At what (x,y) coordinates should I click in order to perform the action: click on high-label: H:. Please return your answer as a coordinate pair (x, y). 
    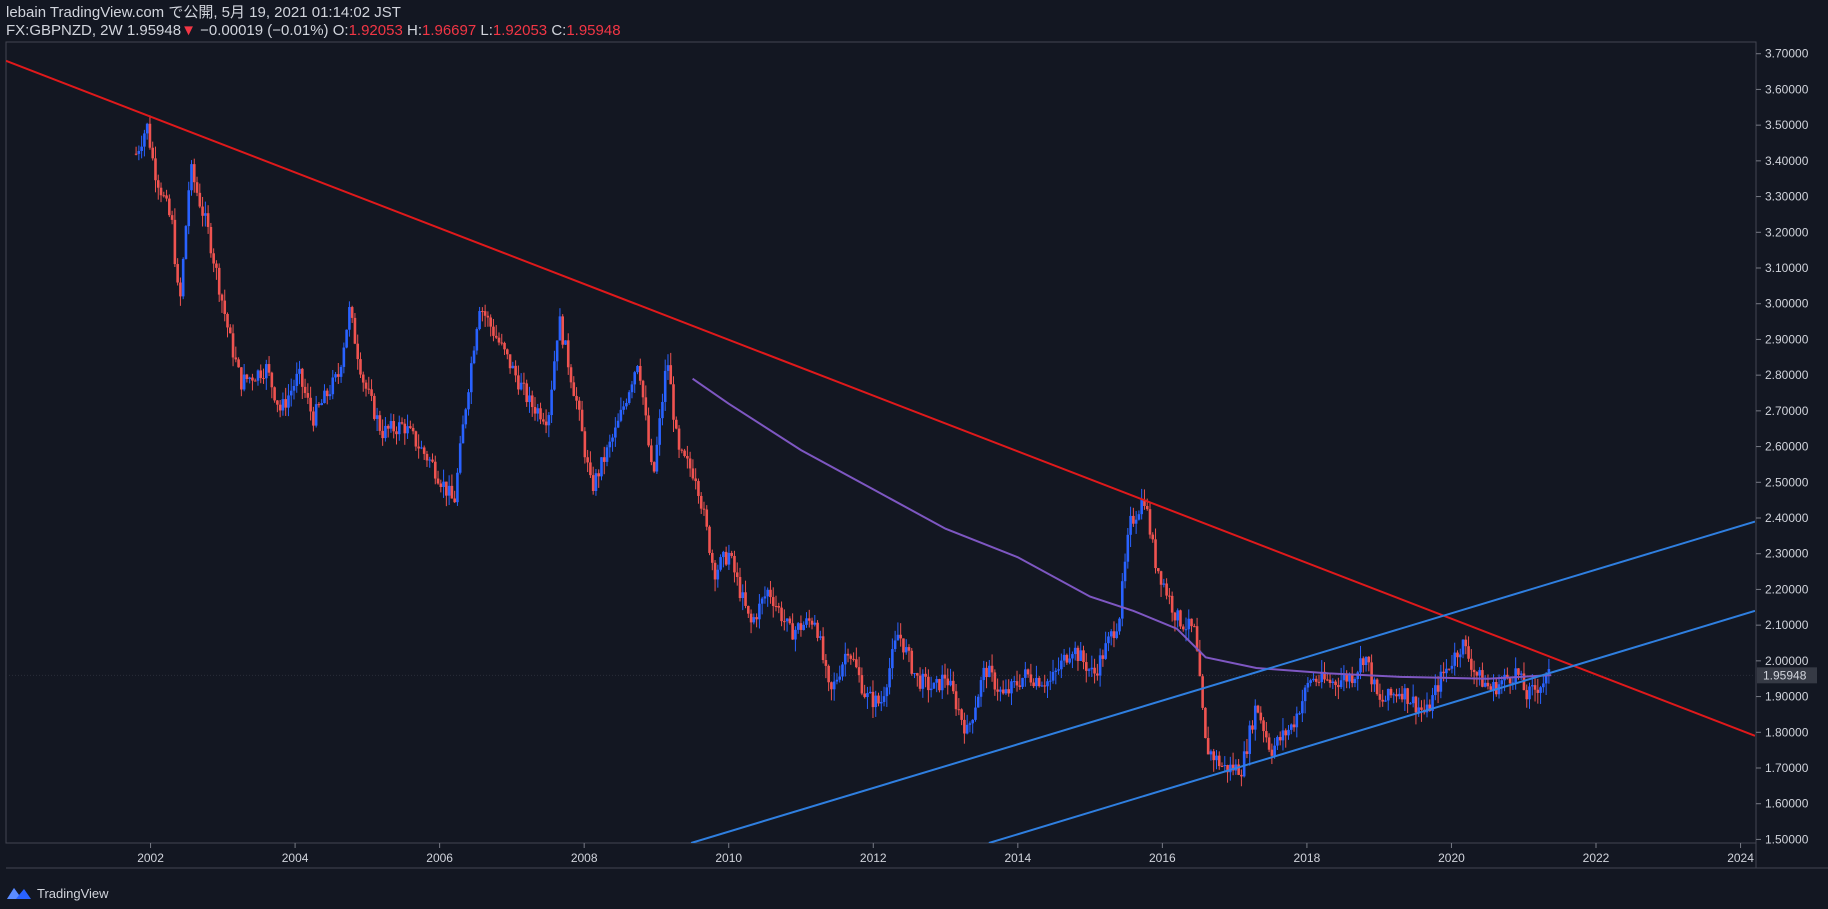
    Looking at the image, I should click on (414, 30).